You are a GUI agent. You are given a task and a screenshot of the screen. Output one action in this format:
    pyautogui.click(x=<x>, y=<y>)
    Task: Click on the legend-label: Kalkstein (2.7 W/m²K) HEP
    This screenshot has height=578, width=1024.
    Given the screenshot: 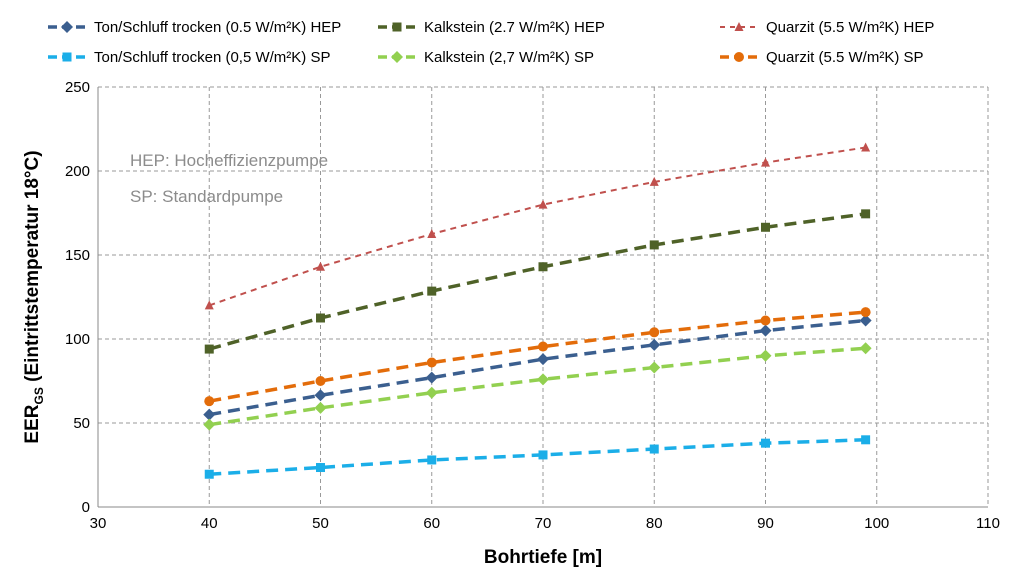 What is the action you would take?
    pyautogui.click(x=514, y=27)
    